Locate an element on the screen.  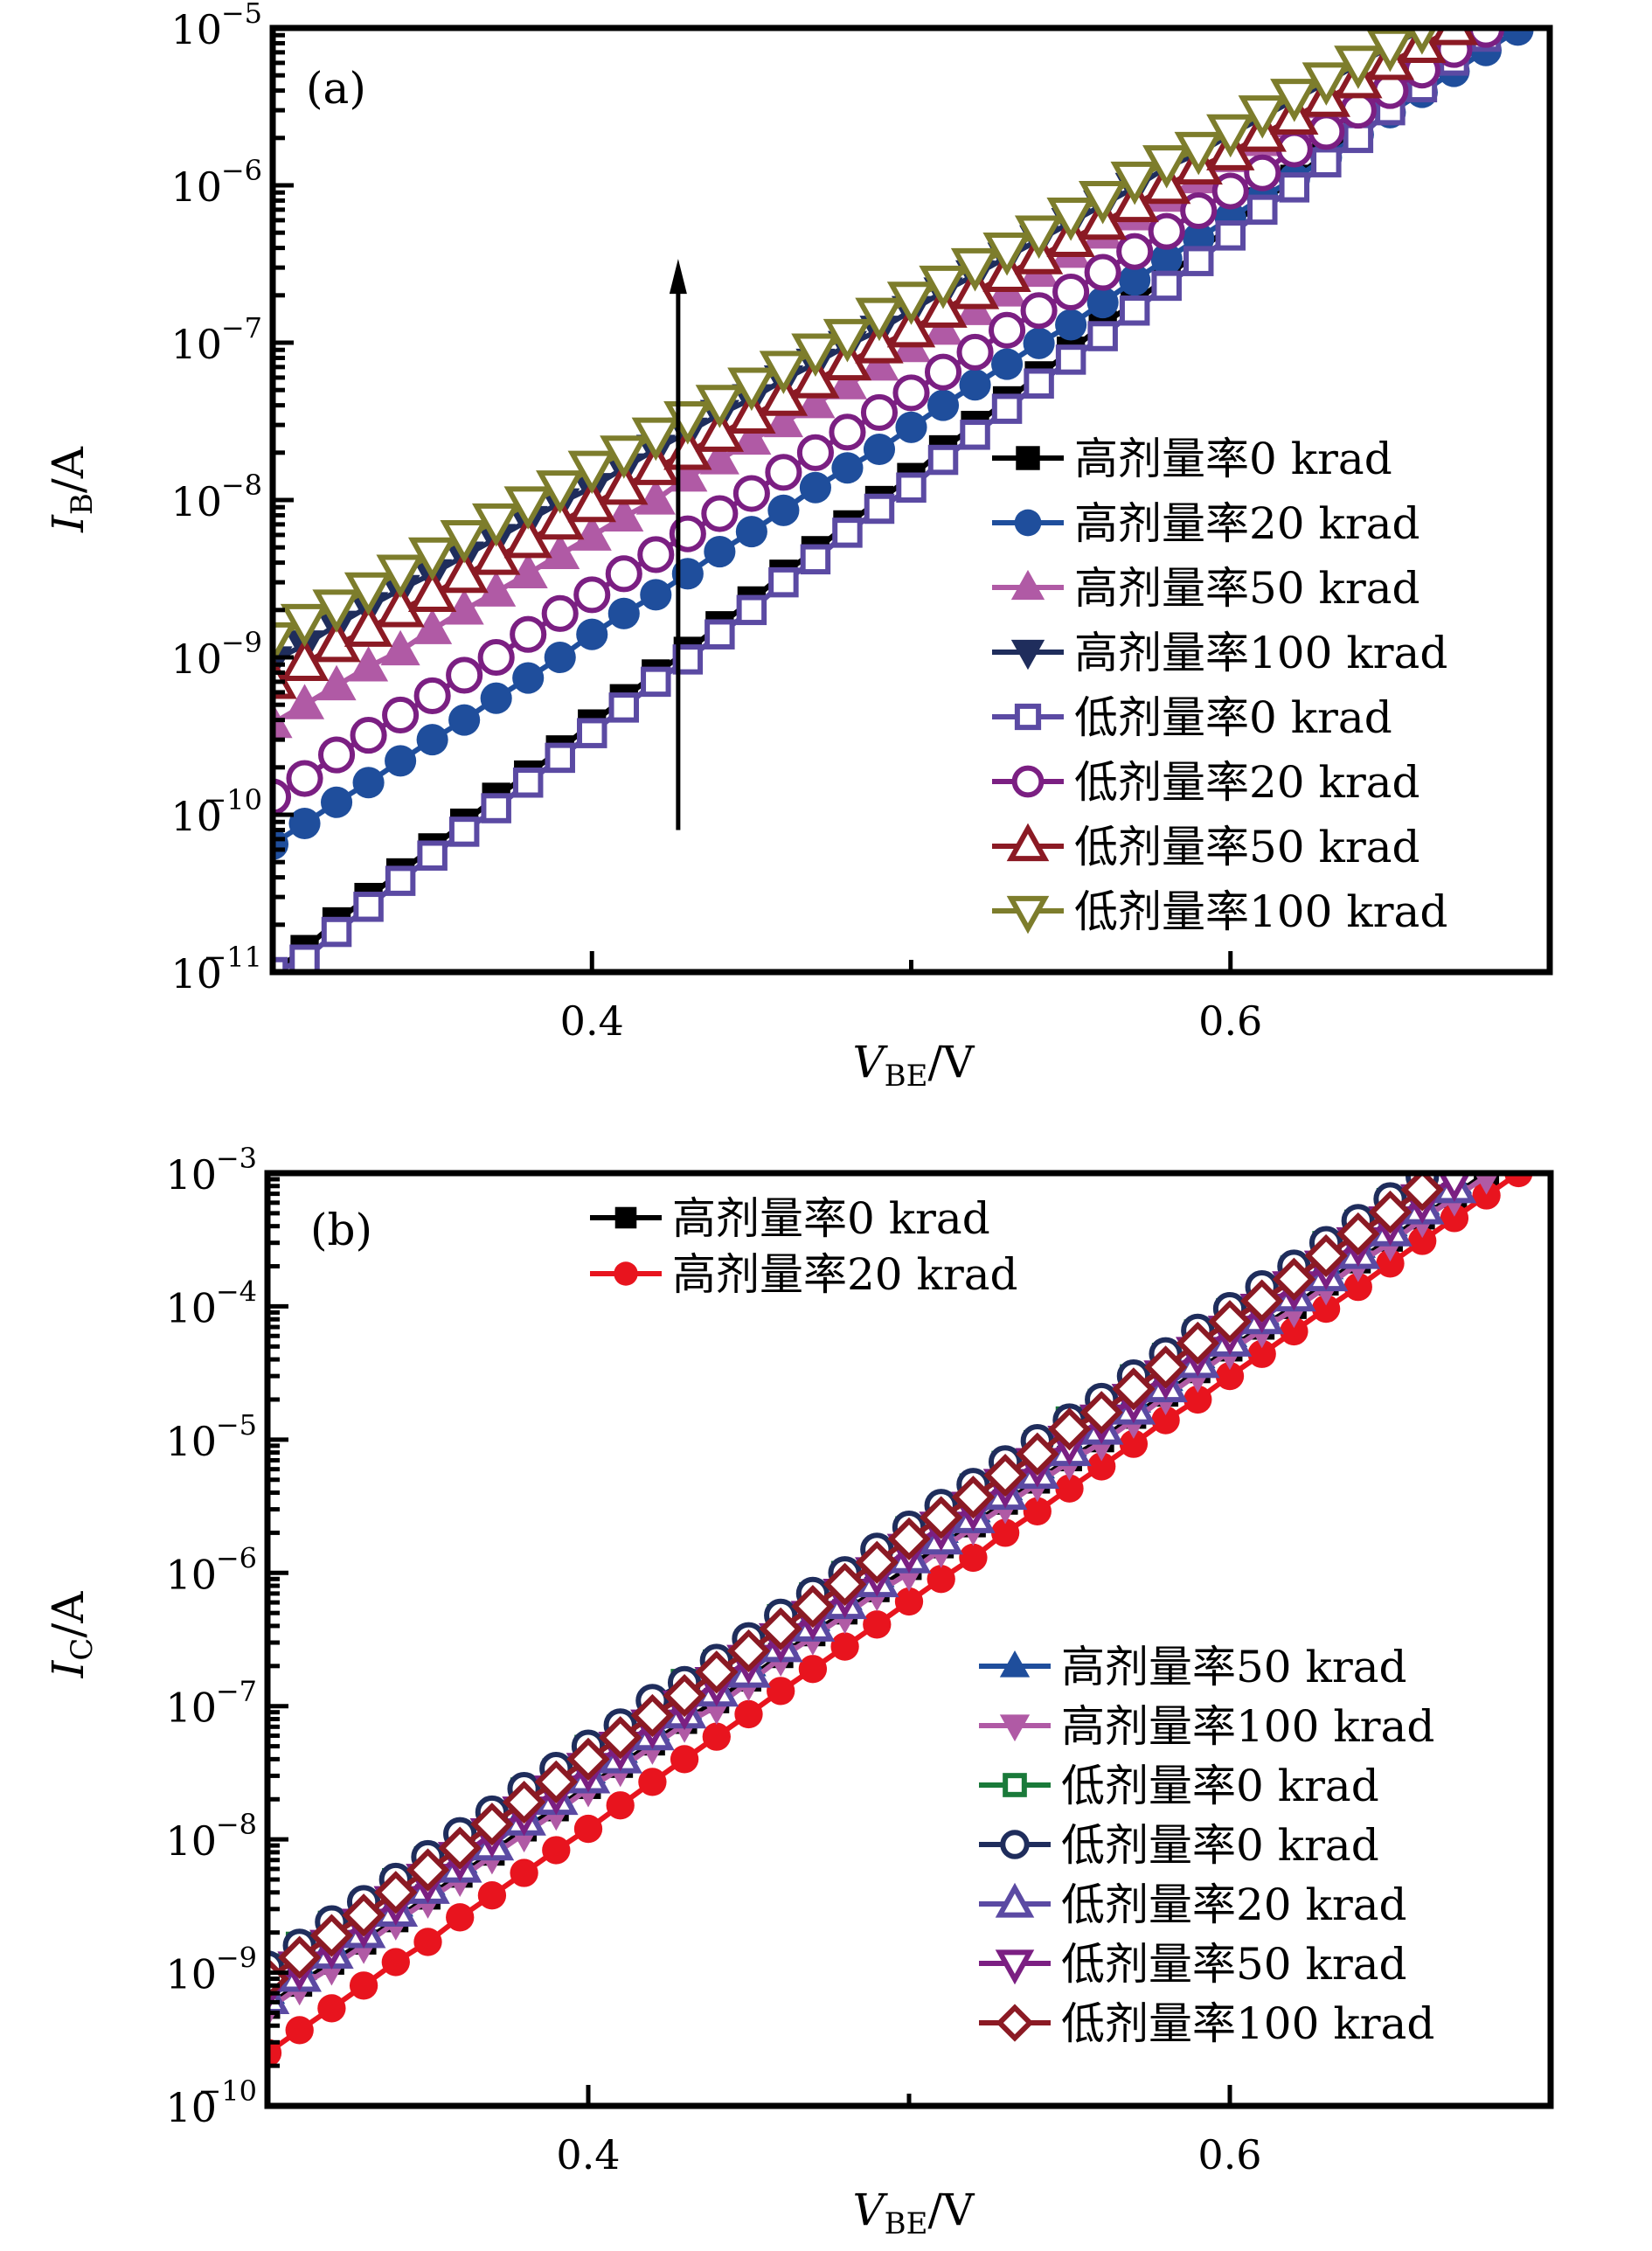
y-tick-exponent: −5 is located at coordinates (237, 1425).